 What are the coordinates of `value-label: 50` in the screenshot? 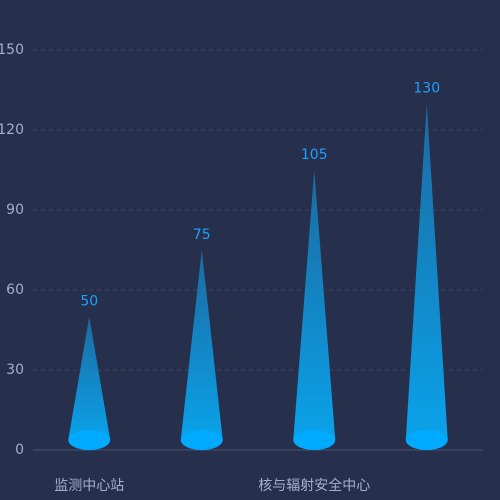 It's located at (89, 302).